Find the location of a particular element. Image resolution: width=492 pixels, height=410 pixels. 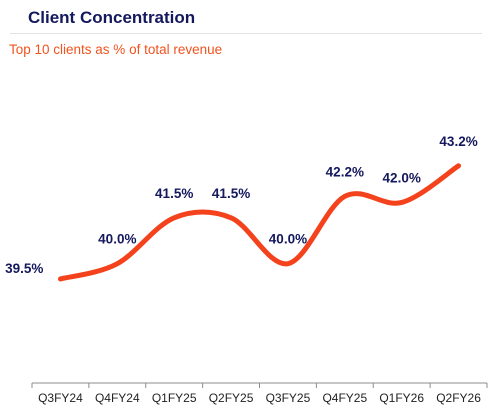

title-divider is located at coordinates (246, 33).